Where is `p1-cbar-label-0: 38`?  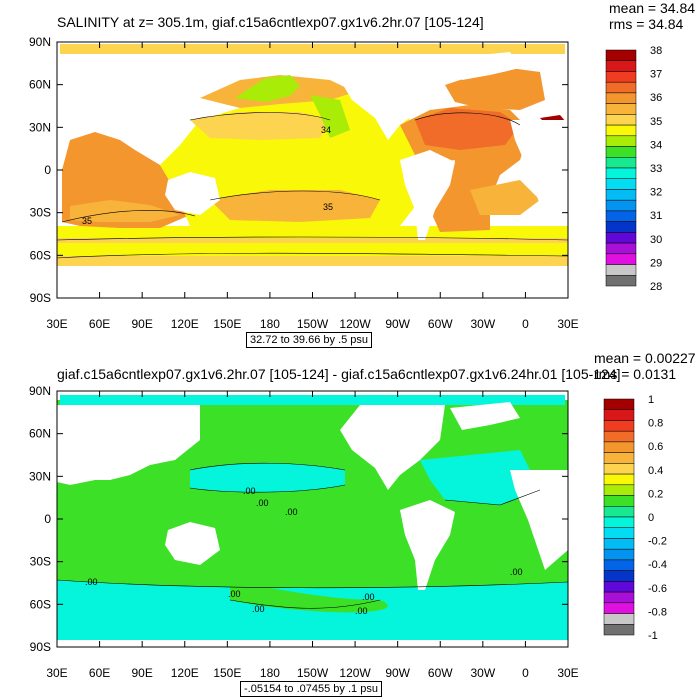
p1-cbar-label-0: 38 is located at coordinates (656, 51).